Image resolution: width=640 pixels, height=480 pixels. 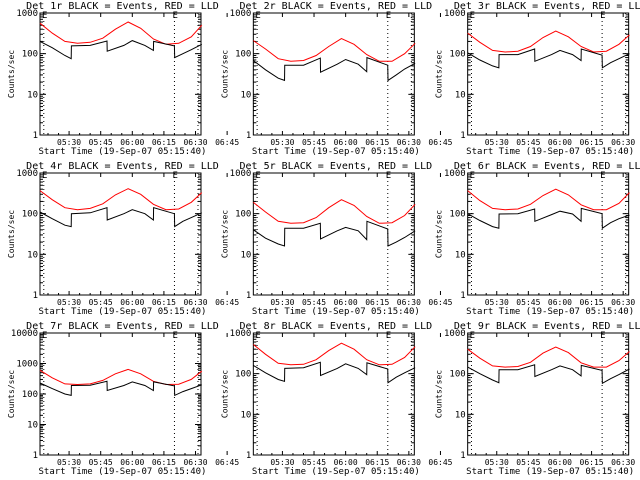 I want to click on x-tick-label: 06:45, so click(x=227, y=302).